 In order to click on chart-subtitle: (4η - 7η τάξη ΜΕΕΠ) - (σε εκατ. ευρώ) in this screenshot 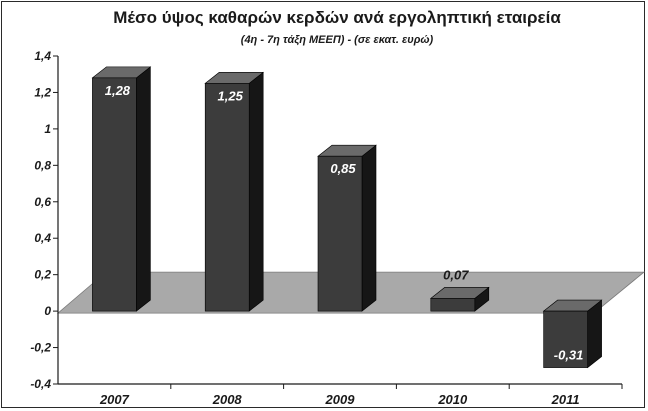, I will do `click(337, 40)`.